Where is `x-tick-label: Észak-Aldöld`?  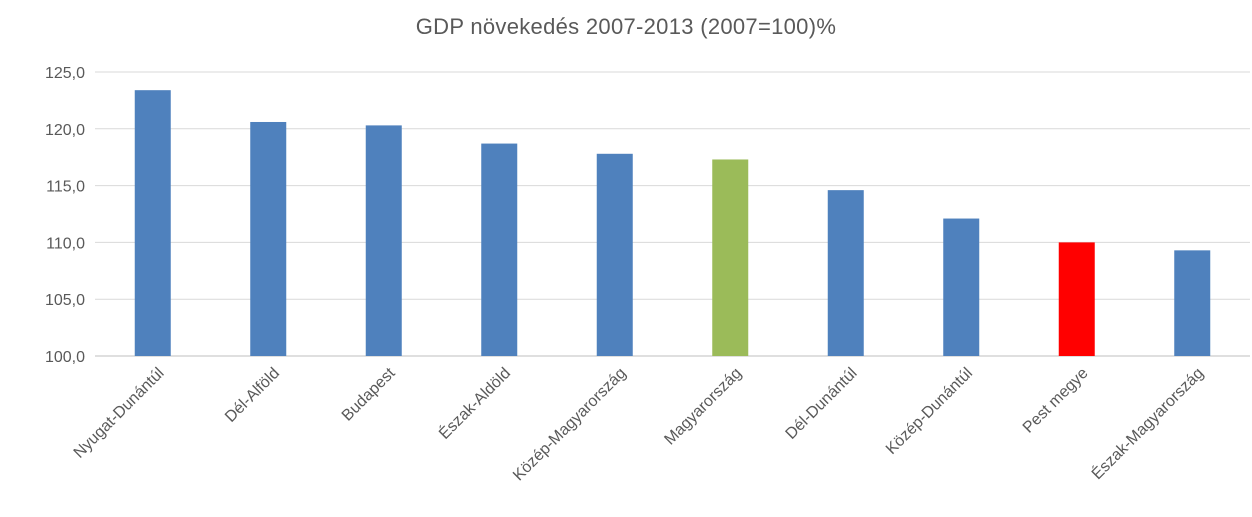 x-tick-label: Észak-Aldöld is located at coordinates (474, 402).